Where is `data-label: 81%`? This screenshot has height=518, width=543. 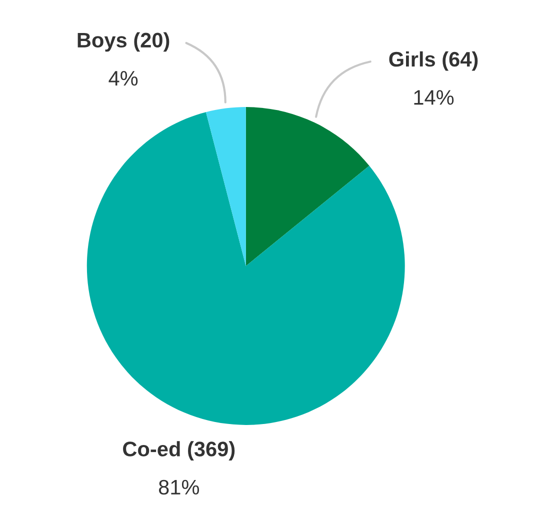
data-label: 81% is located at coordinates (179, 487).